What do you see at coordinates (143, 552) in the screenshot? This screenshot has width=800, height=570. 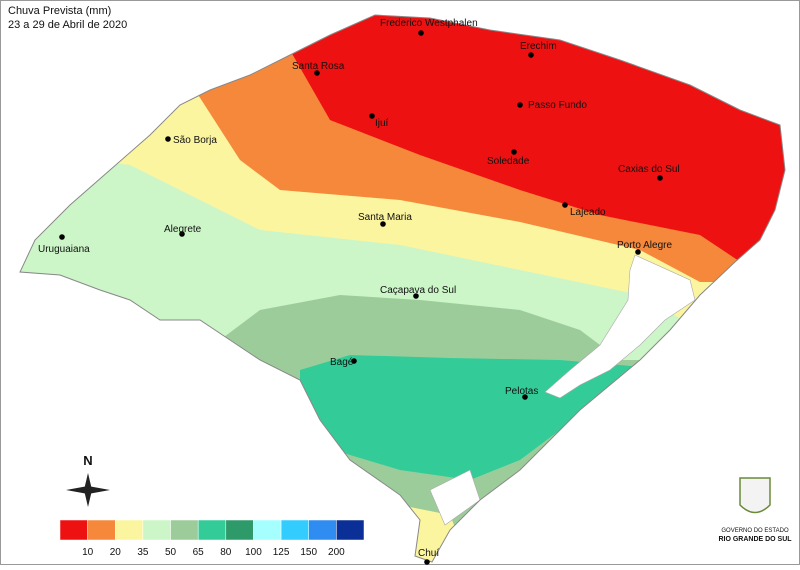 I see `legend-break: 35` at bounding box center [143, 552].